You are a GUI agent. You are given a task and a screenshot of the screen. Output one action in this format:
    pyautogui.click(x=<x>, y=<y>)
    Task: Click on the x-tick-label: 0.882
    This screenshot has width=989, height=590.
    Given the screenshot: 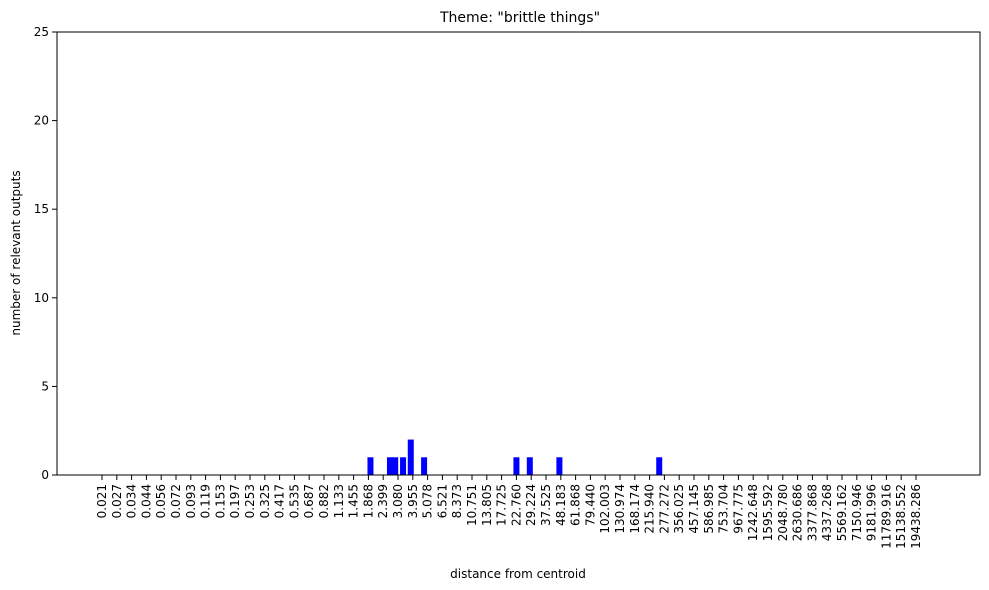 What is the action you would take?
    pyautogui.click(x=324, y=501)
    